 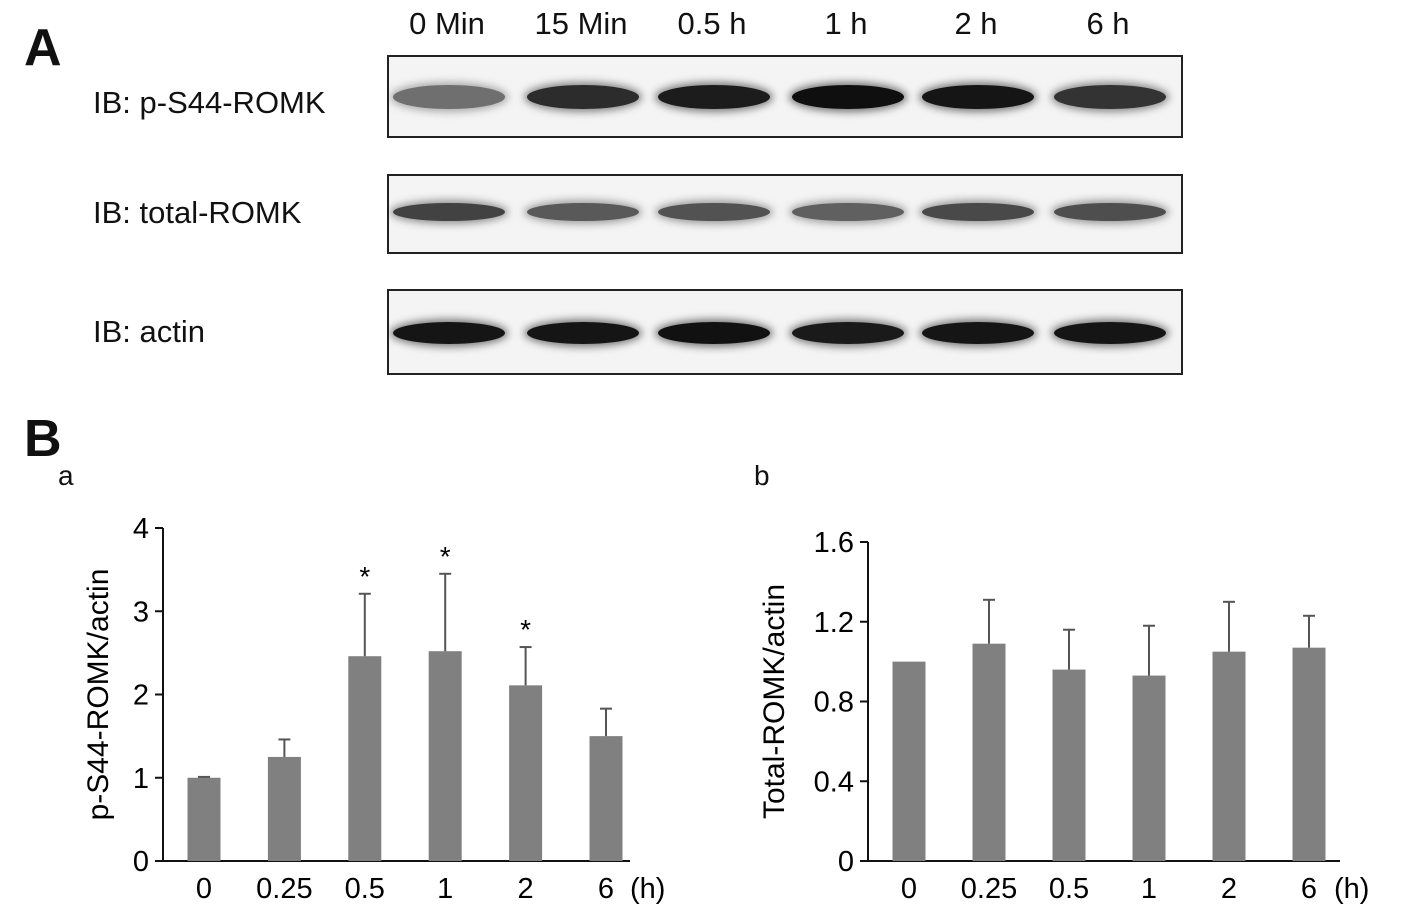 What do you see at coordinates (762, 475) in the screenshot?
I see `subpanel-b-letter: b` at bounding box center [762, 475].